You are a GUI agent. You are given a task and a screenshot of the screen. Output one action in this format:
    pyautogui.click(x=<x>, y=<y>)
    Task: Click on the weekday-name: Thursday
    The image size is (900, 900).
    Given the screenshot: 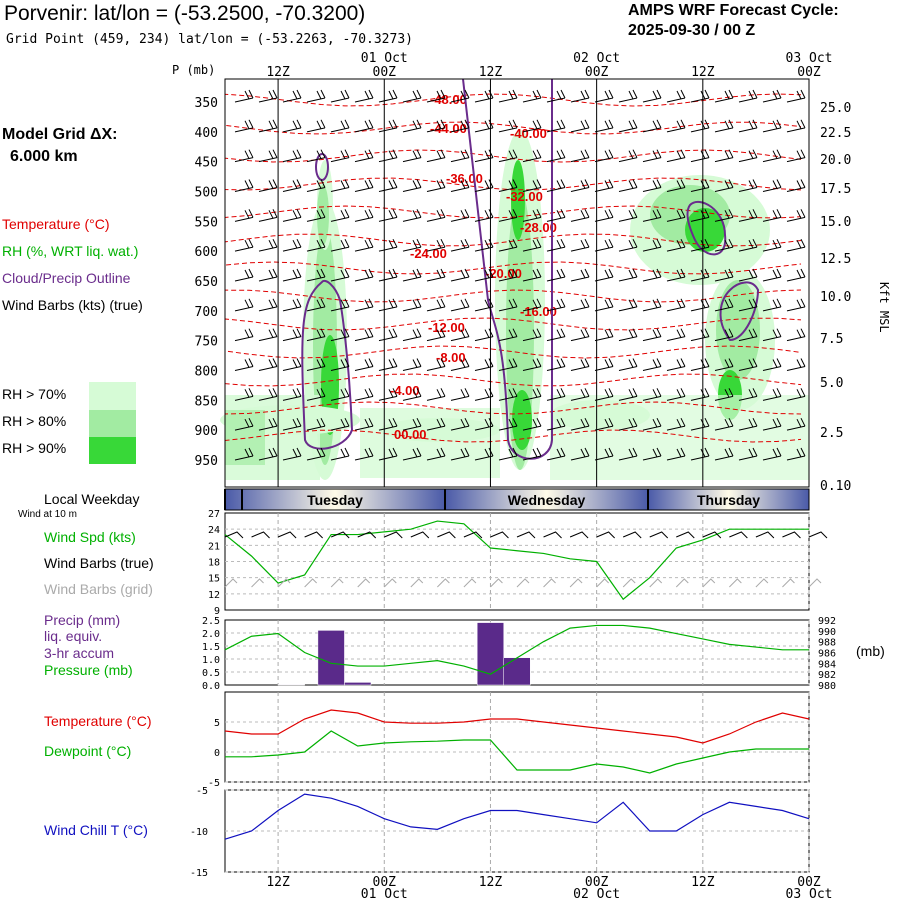 What is the action you would take?
    pyautogui.click(x=728, y=500)
    